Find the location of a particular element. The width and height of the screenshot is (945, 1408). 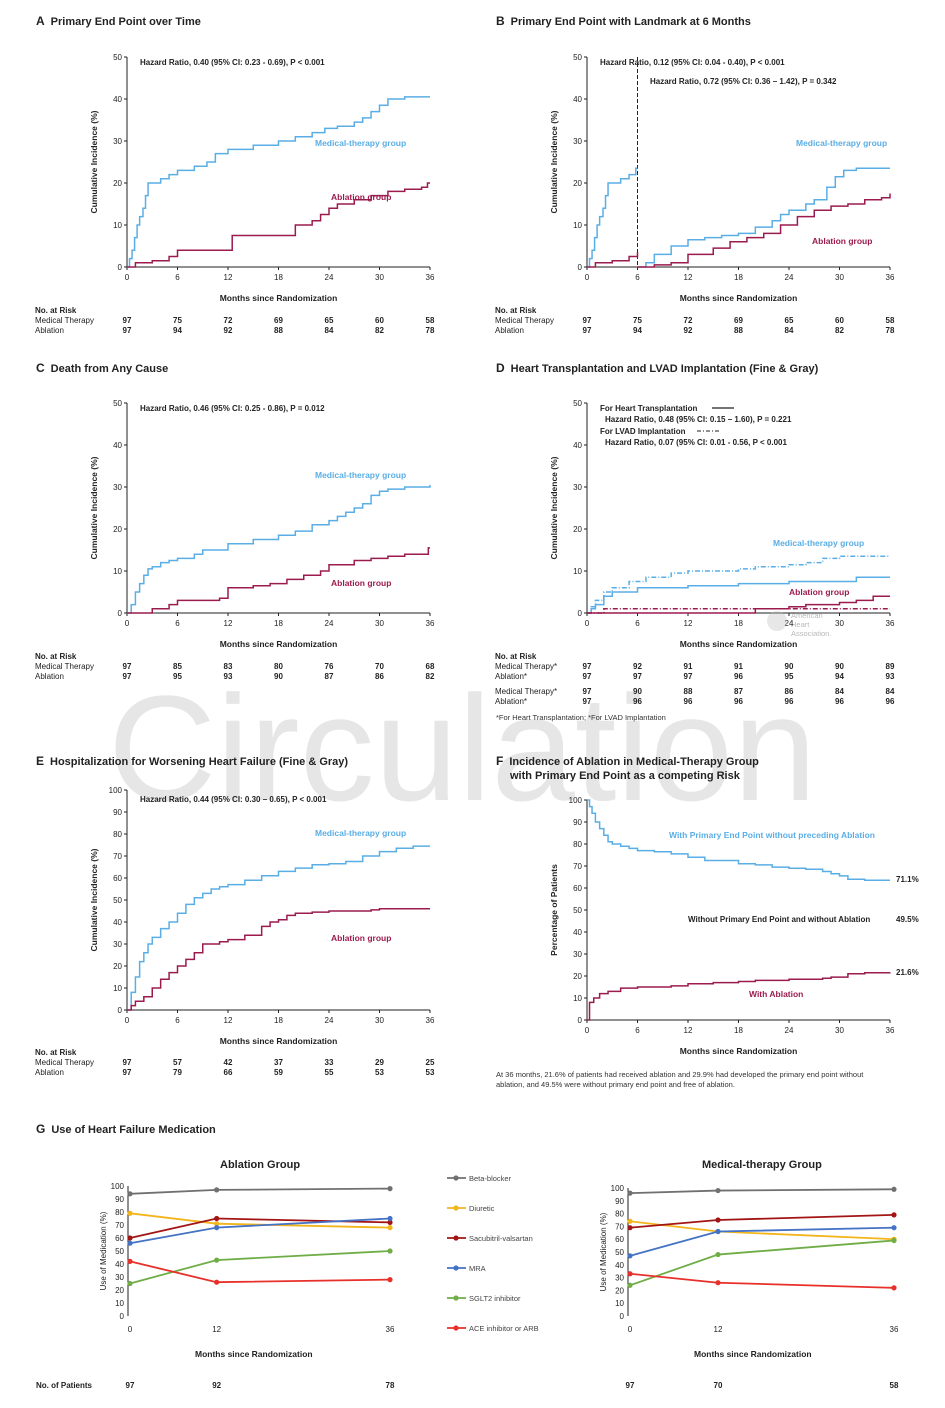

risk-value: 60 is located at coordinates (379, 320).